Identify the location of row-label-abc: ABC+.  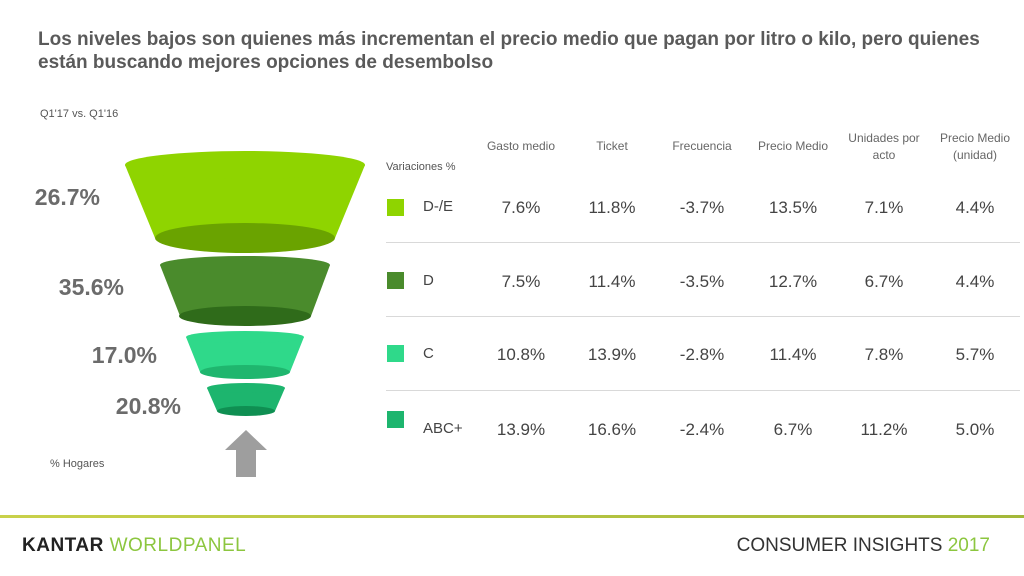
(443, 428).